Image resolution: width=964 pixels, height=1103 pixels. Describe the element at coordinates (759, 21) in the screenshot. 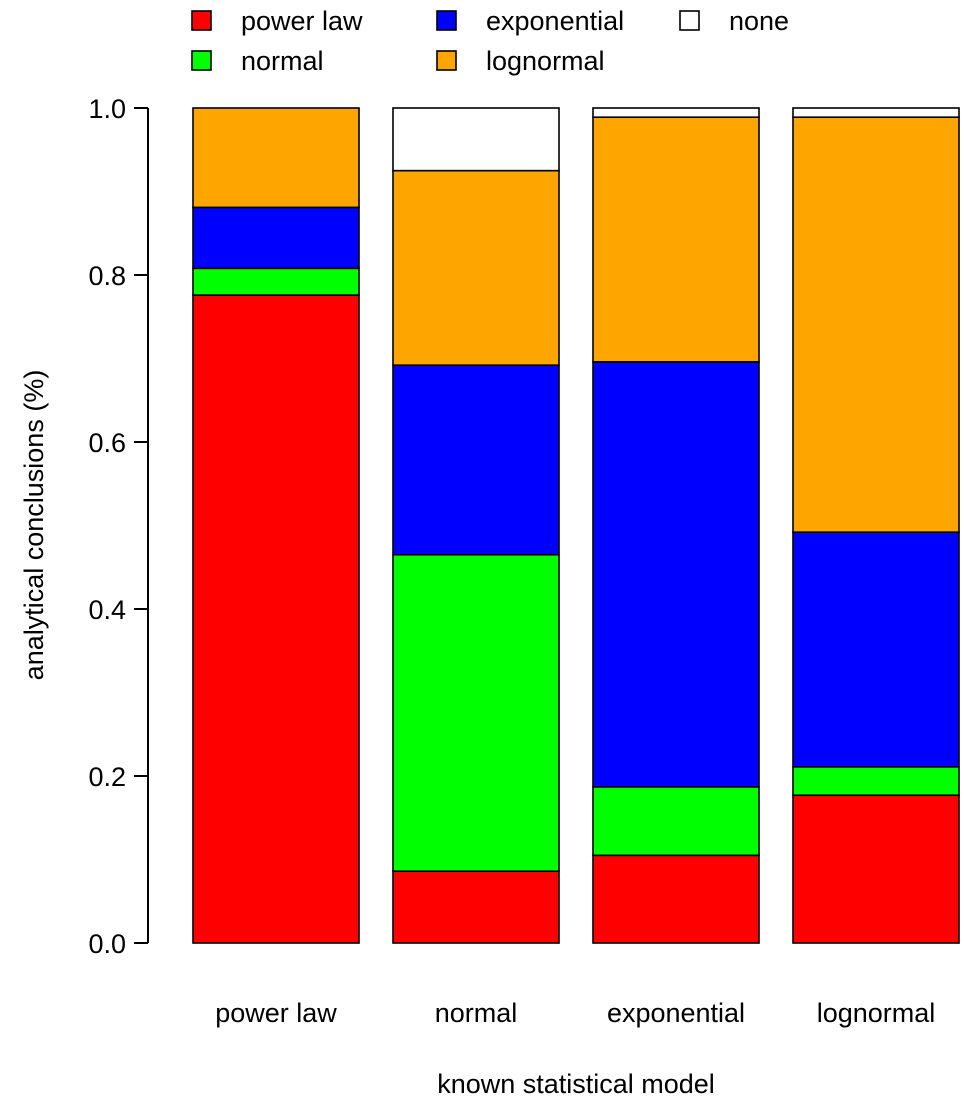

I see `legend-label: none` at that location.